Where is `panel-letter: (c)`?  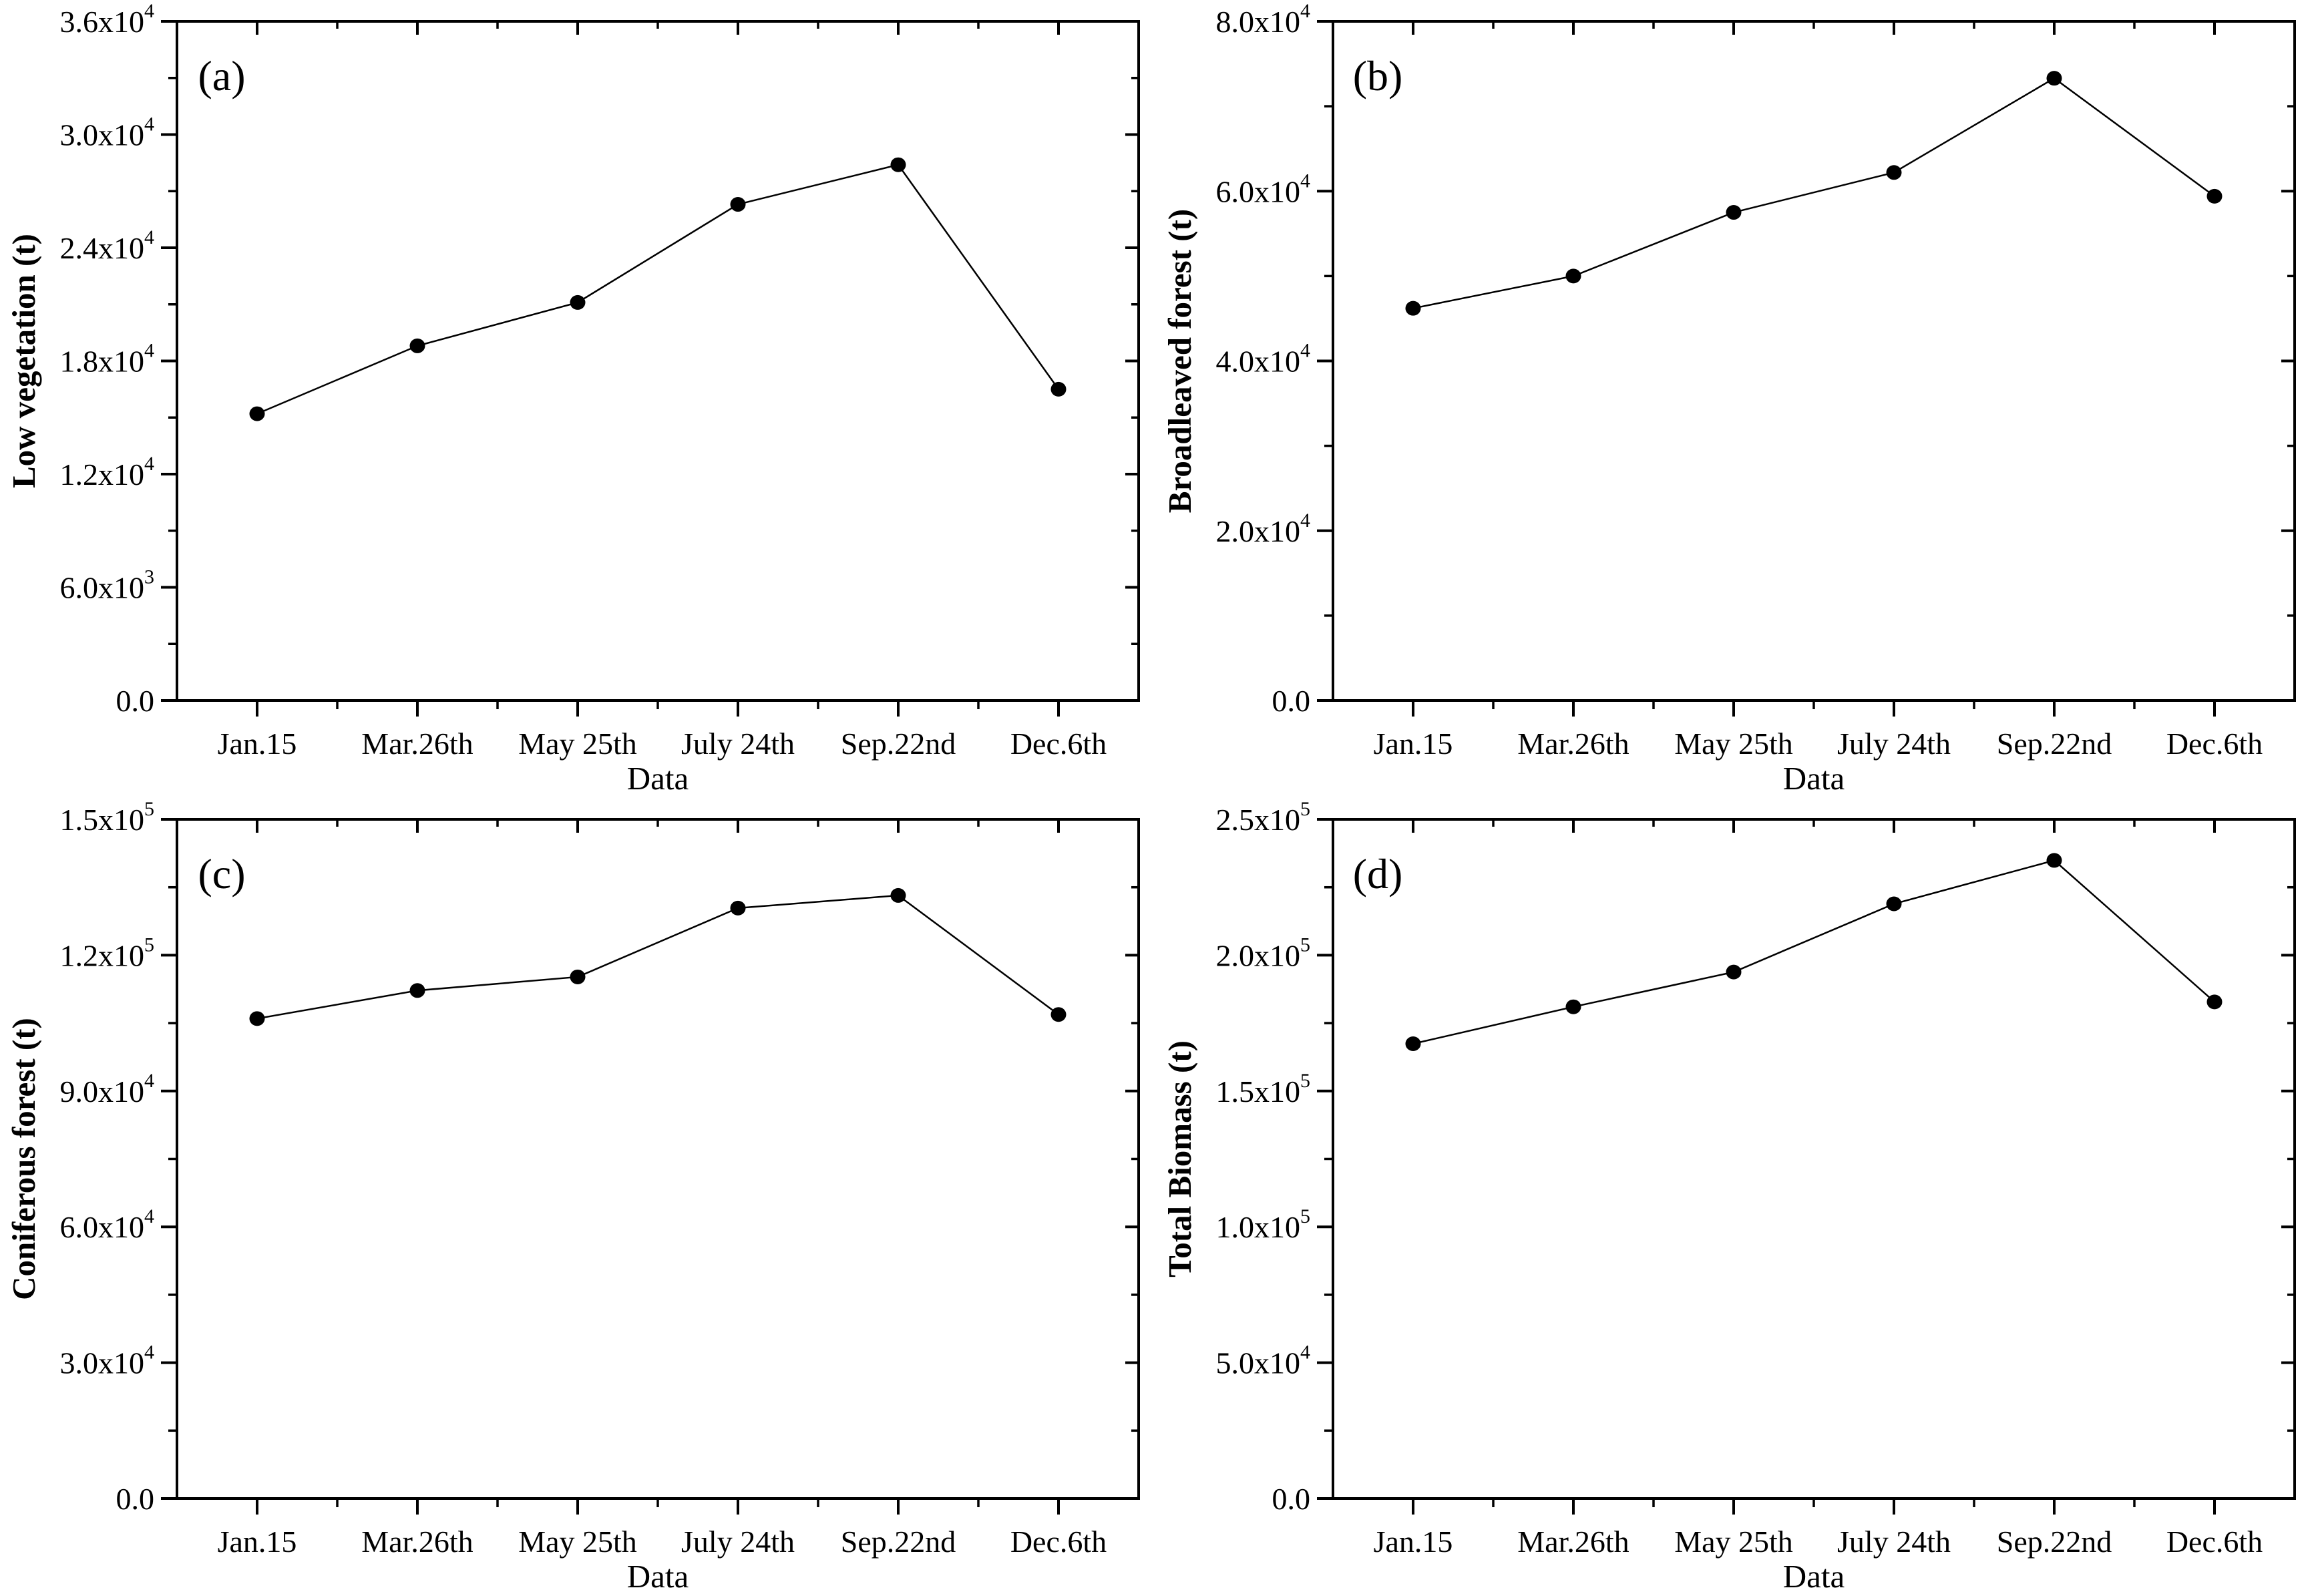 panel-letter: (c) is located at coordinates (221, 874).